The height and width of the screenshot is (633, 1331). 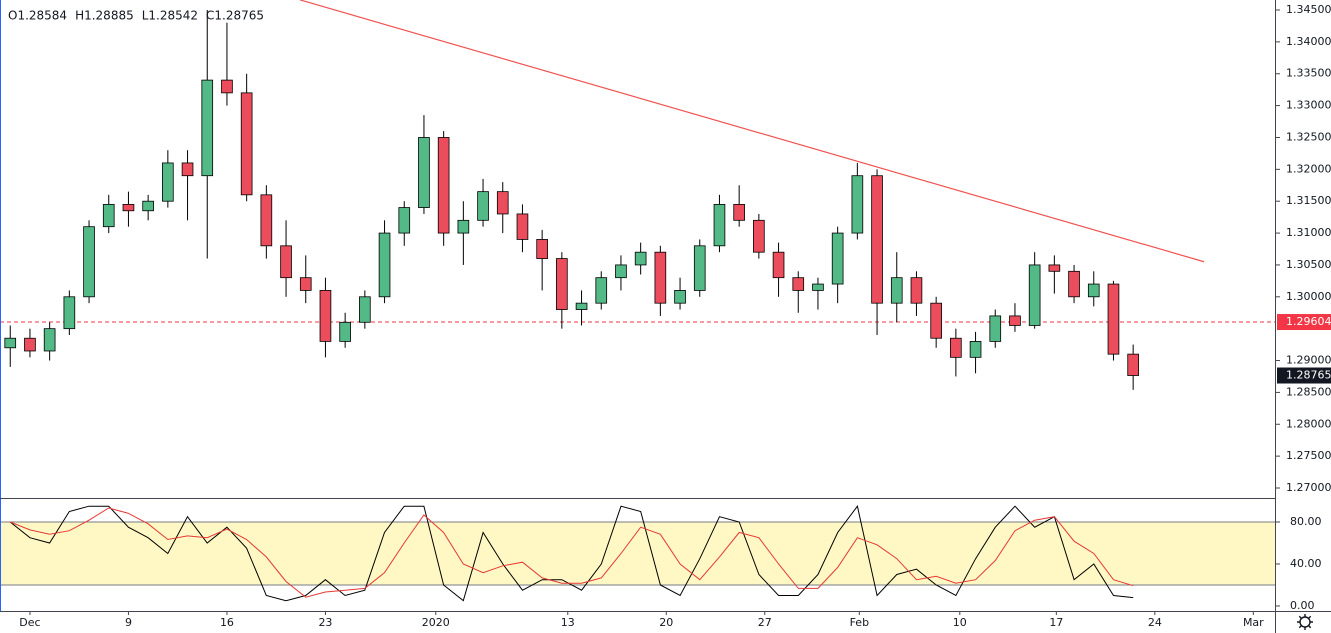 I want to click on x-tick-label: 17, so click(x=1056, y=622).